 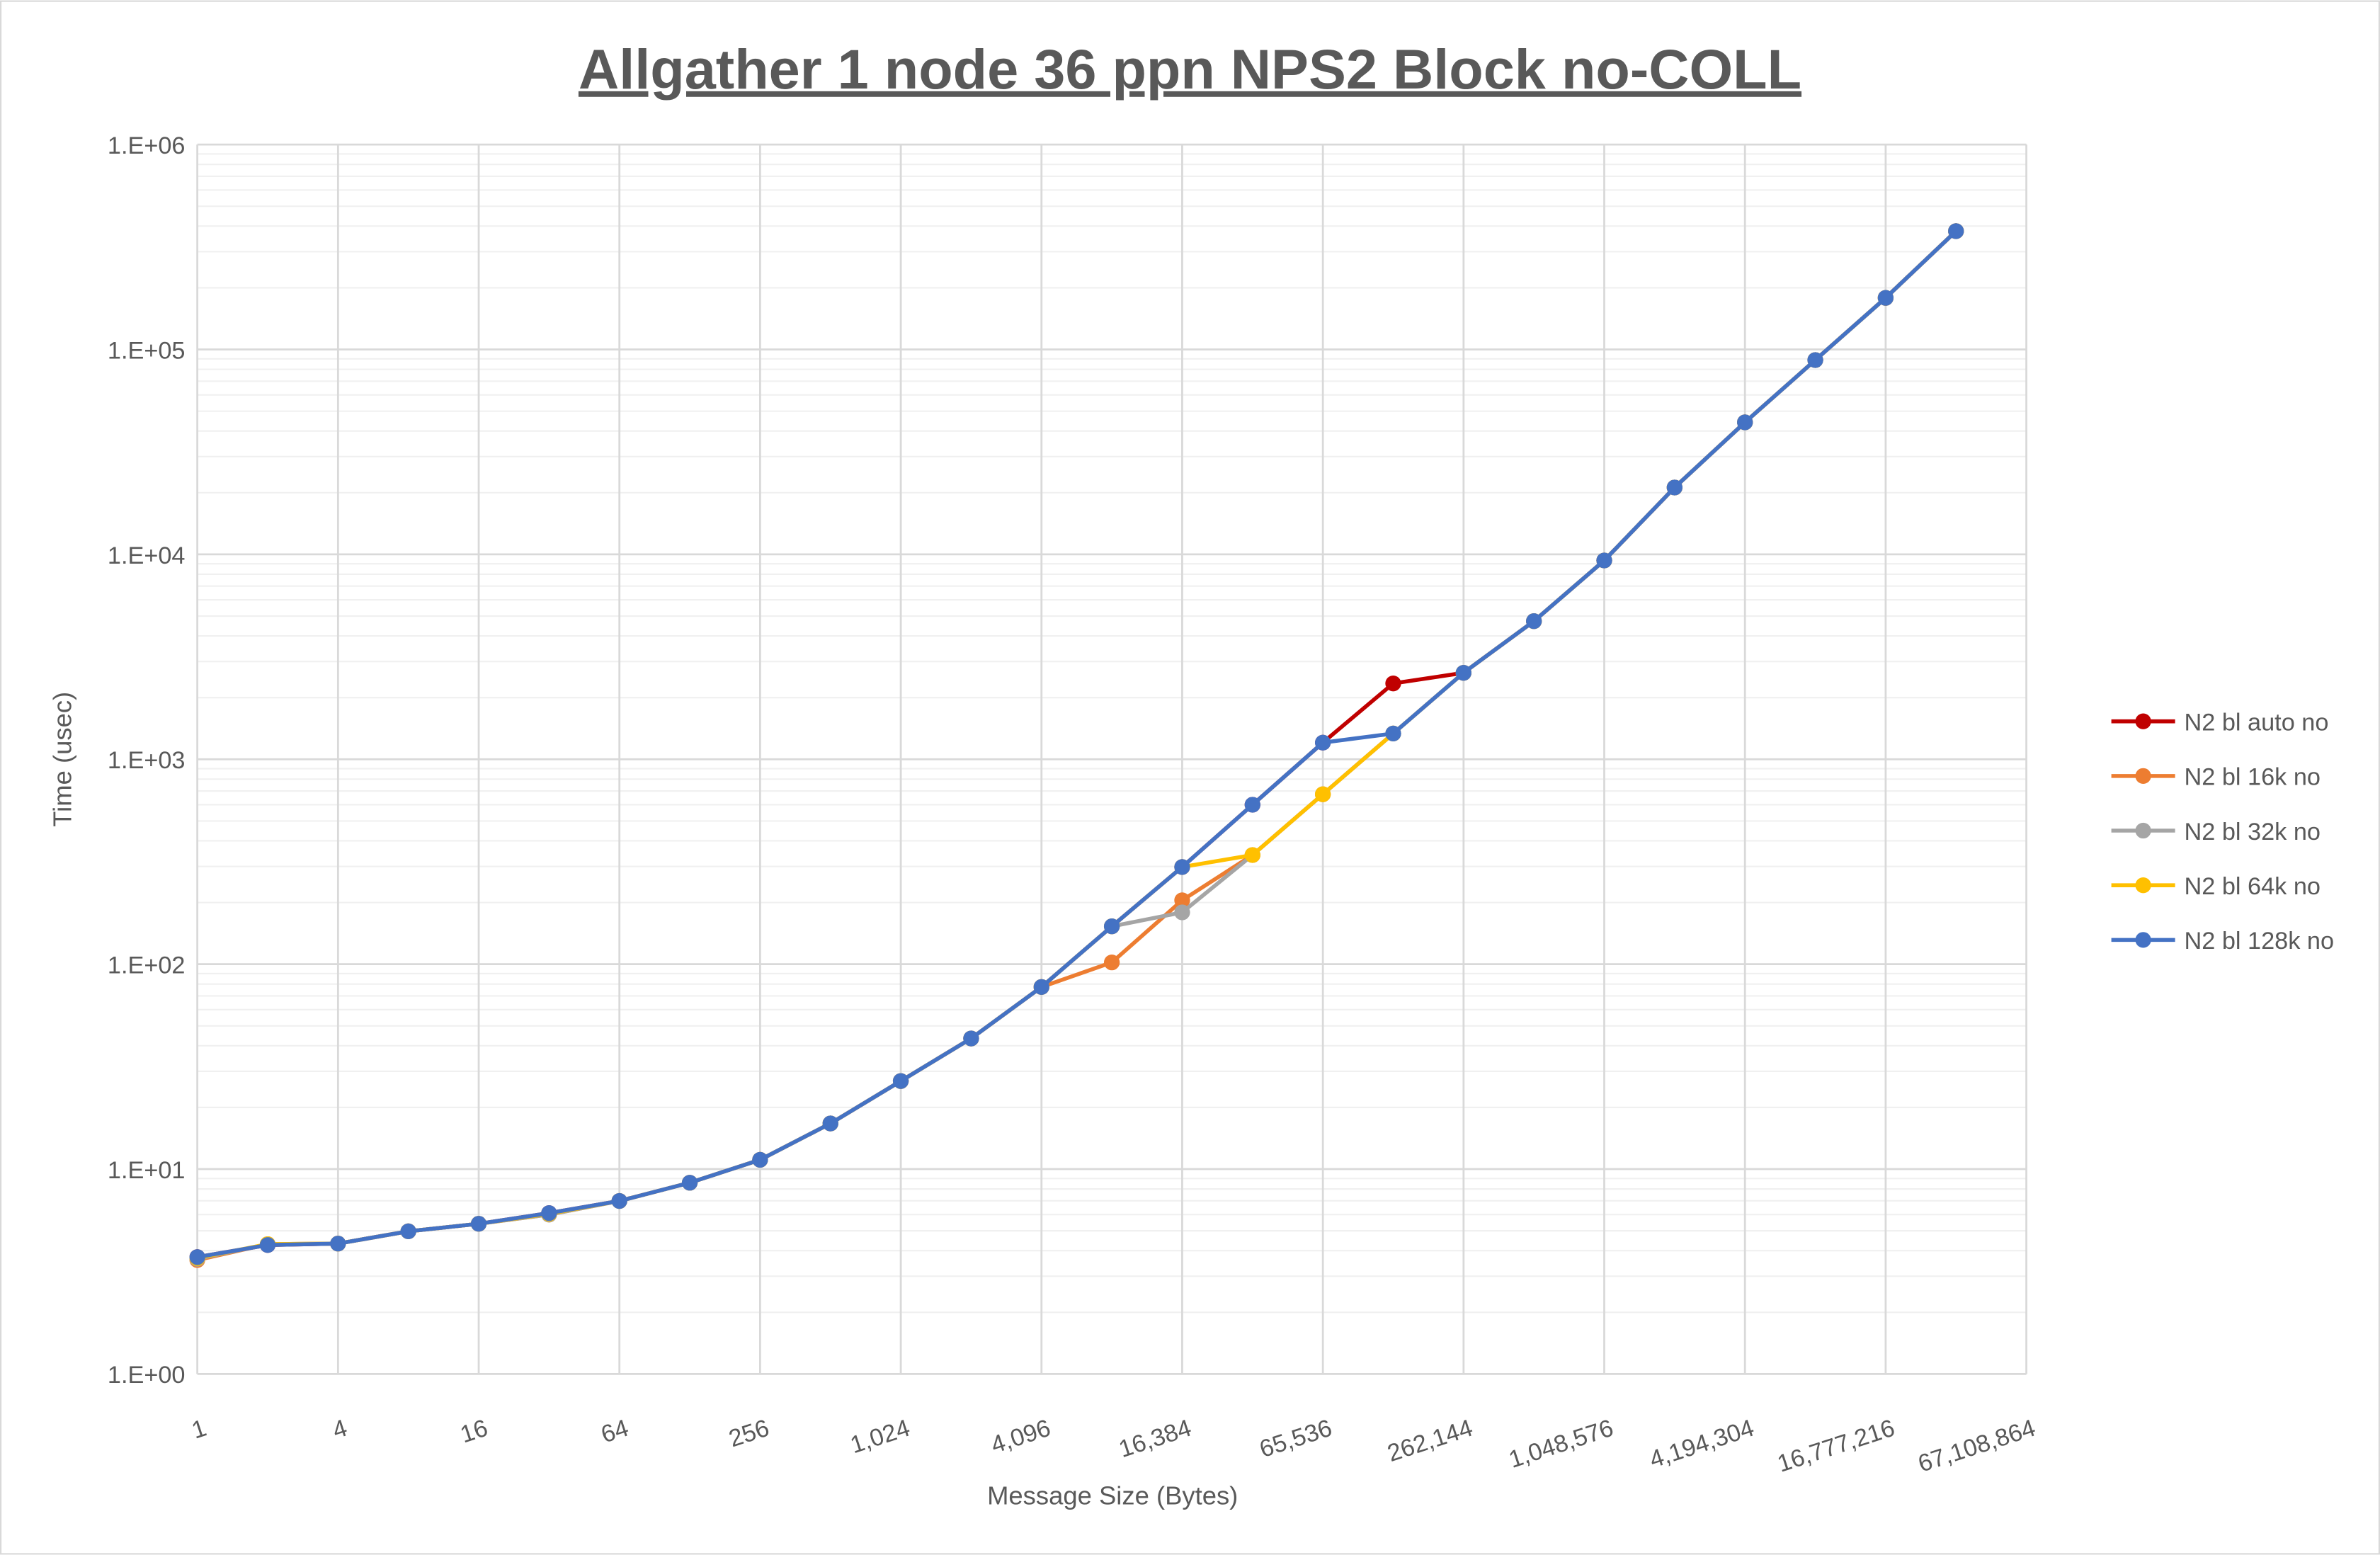 I want to click on y-tick-label: 1.E+01, so click(x=147, y=1170).